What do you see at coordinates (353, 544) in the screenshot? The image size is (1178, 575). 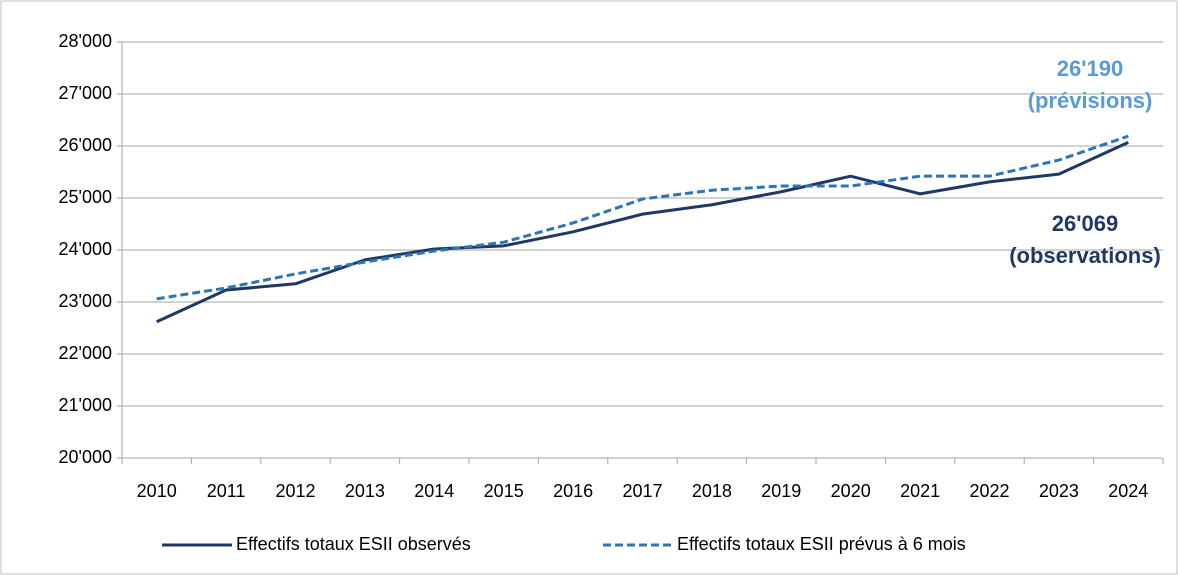 I see `legend-label: Effectifs totaux ESII observés` at bounding box center [353, 544].